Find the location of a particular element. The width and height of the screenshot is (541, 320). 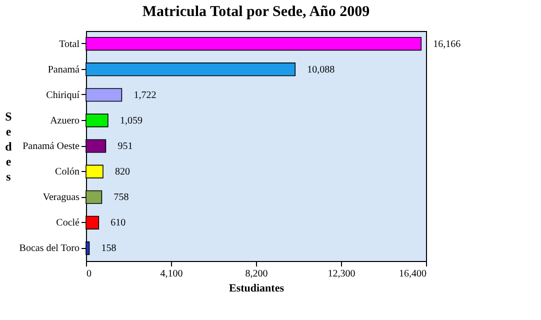

data-label: 1,059 is located at coordinates (131, 120).